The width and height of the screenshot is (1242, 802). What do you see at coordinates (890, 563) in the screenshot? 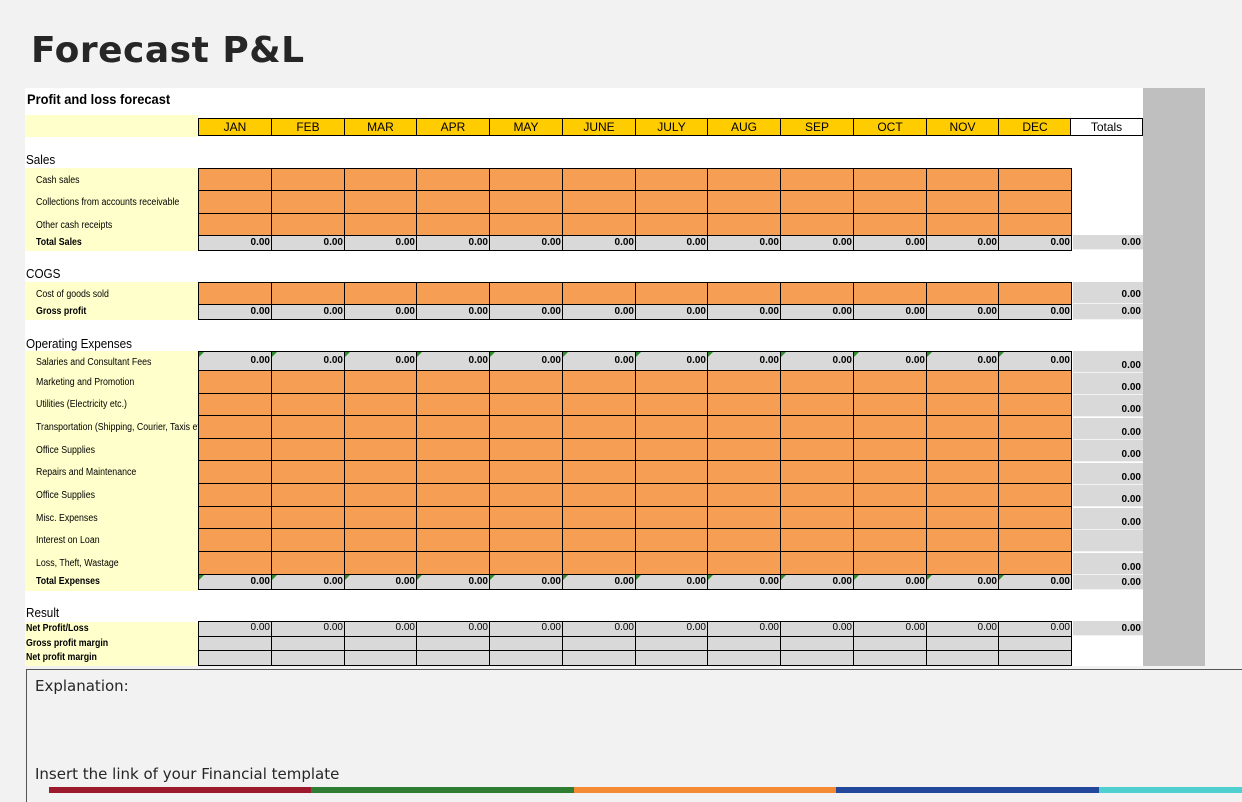
I see `cell-opex-8-oct` at bounding box center [890, 563].